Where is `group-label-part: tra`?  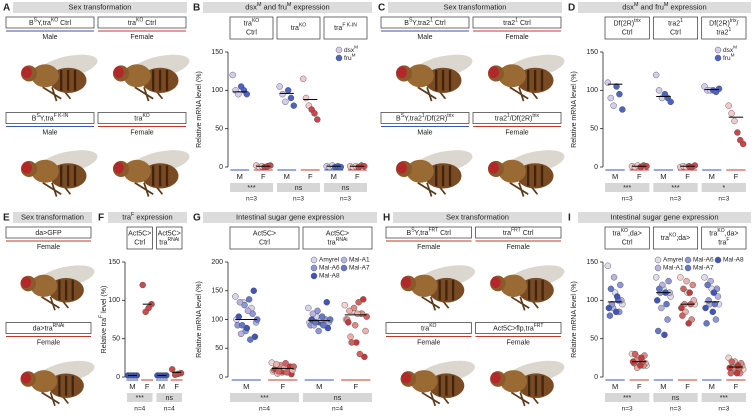 group-label-part: tra is located at coordinates (338, 28).